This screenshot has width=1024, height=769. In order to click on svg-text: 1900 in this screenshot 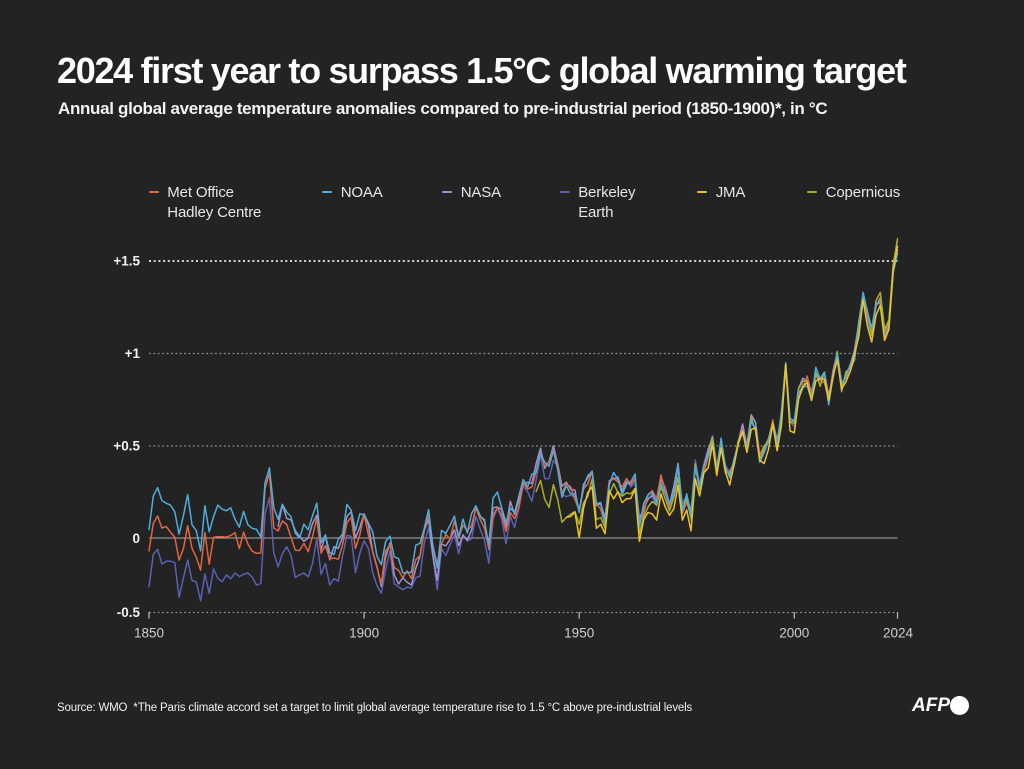, I will do `click(364, 633)`.